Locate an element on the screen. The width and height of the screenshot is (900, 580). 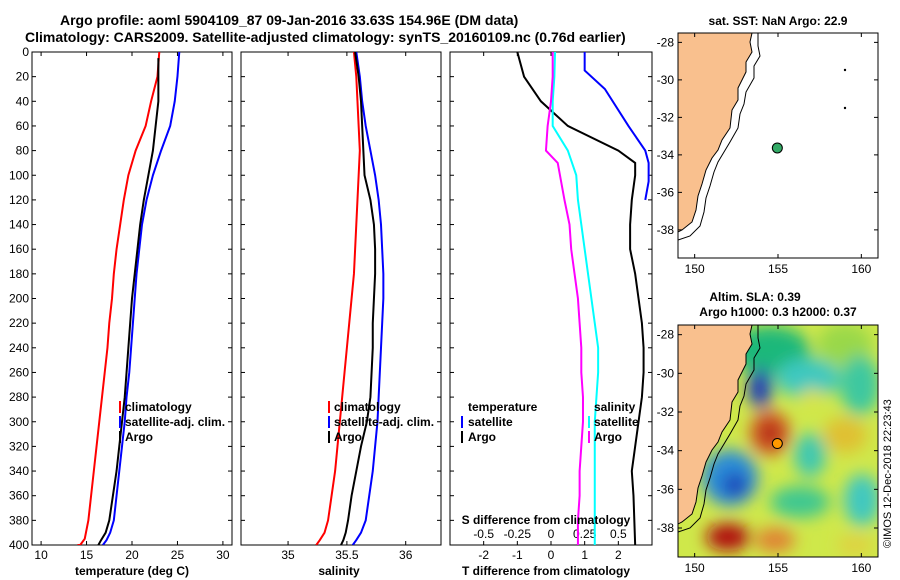
sla-map-lat-ticks: -28 -30 -32 -34 -36 -38 is located at coordinates (767, 431).